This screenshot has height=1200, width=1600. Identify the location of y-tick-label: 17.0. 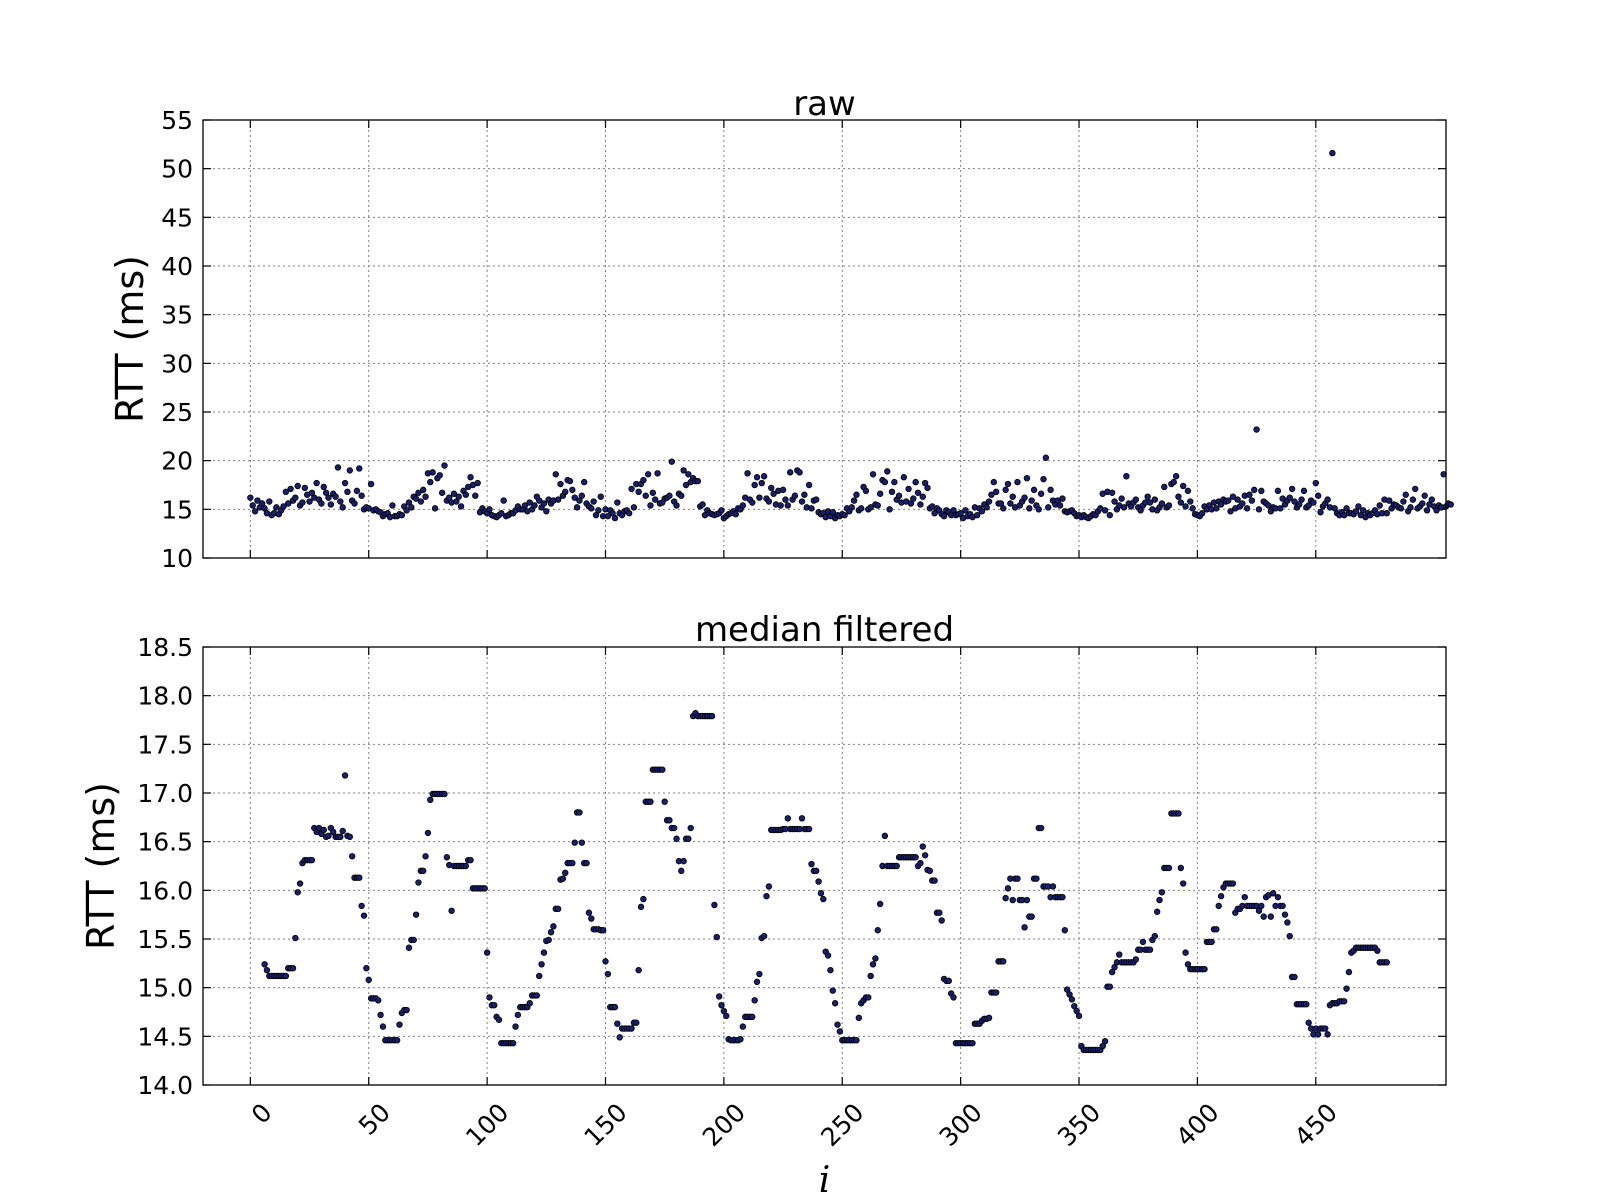
(165, 793).